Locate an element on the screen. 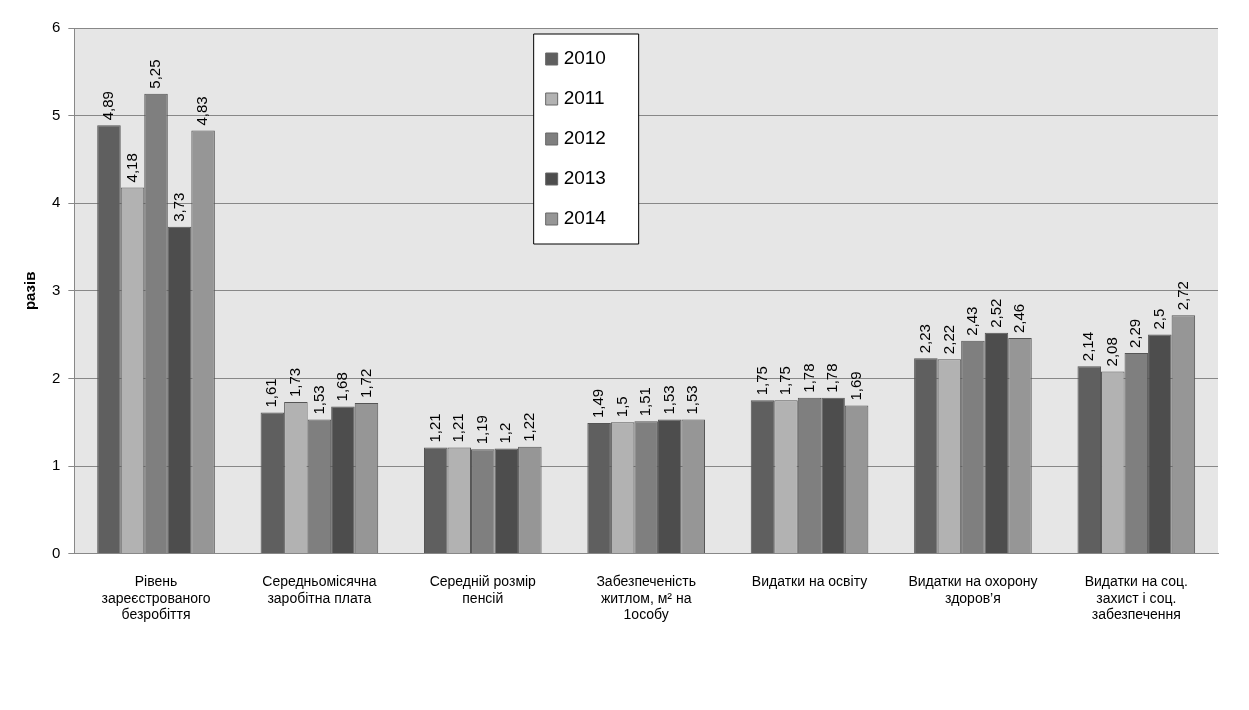 The image size is (1249, 710). data-label: 2,29 is located at coordinates (1135, 333).